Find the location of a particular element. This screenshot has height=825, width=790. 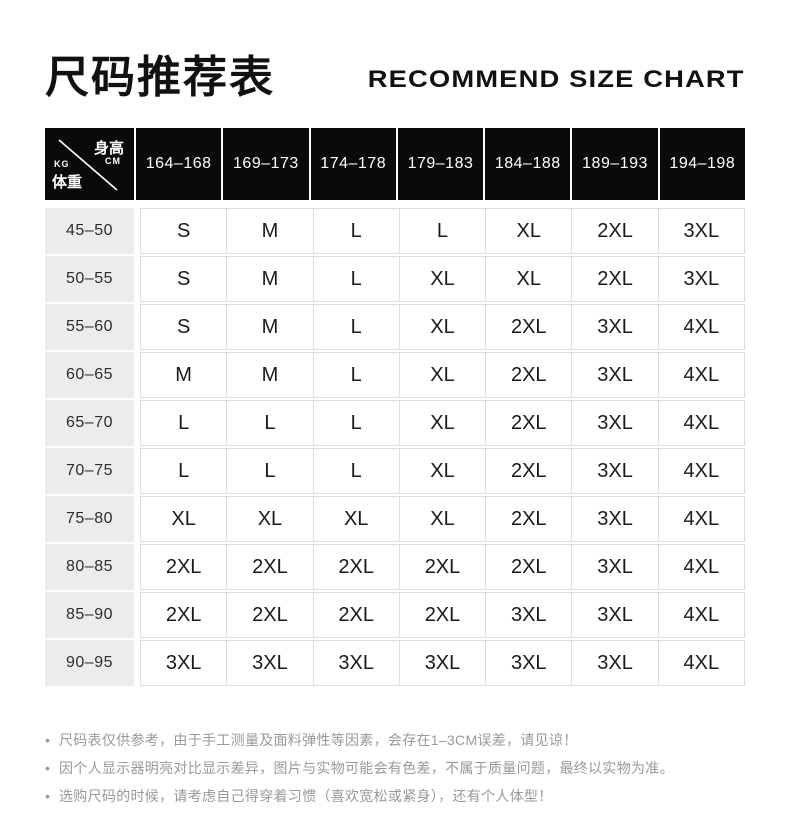

page-title-cn: 尺码推荐表 is located at coordinates (160, 77).